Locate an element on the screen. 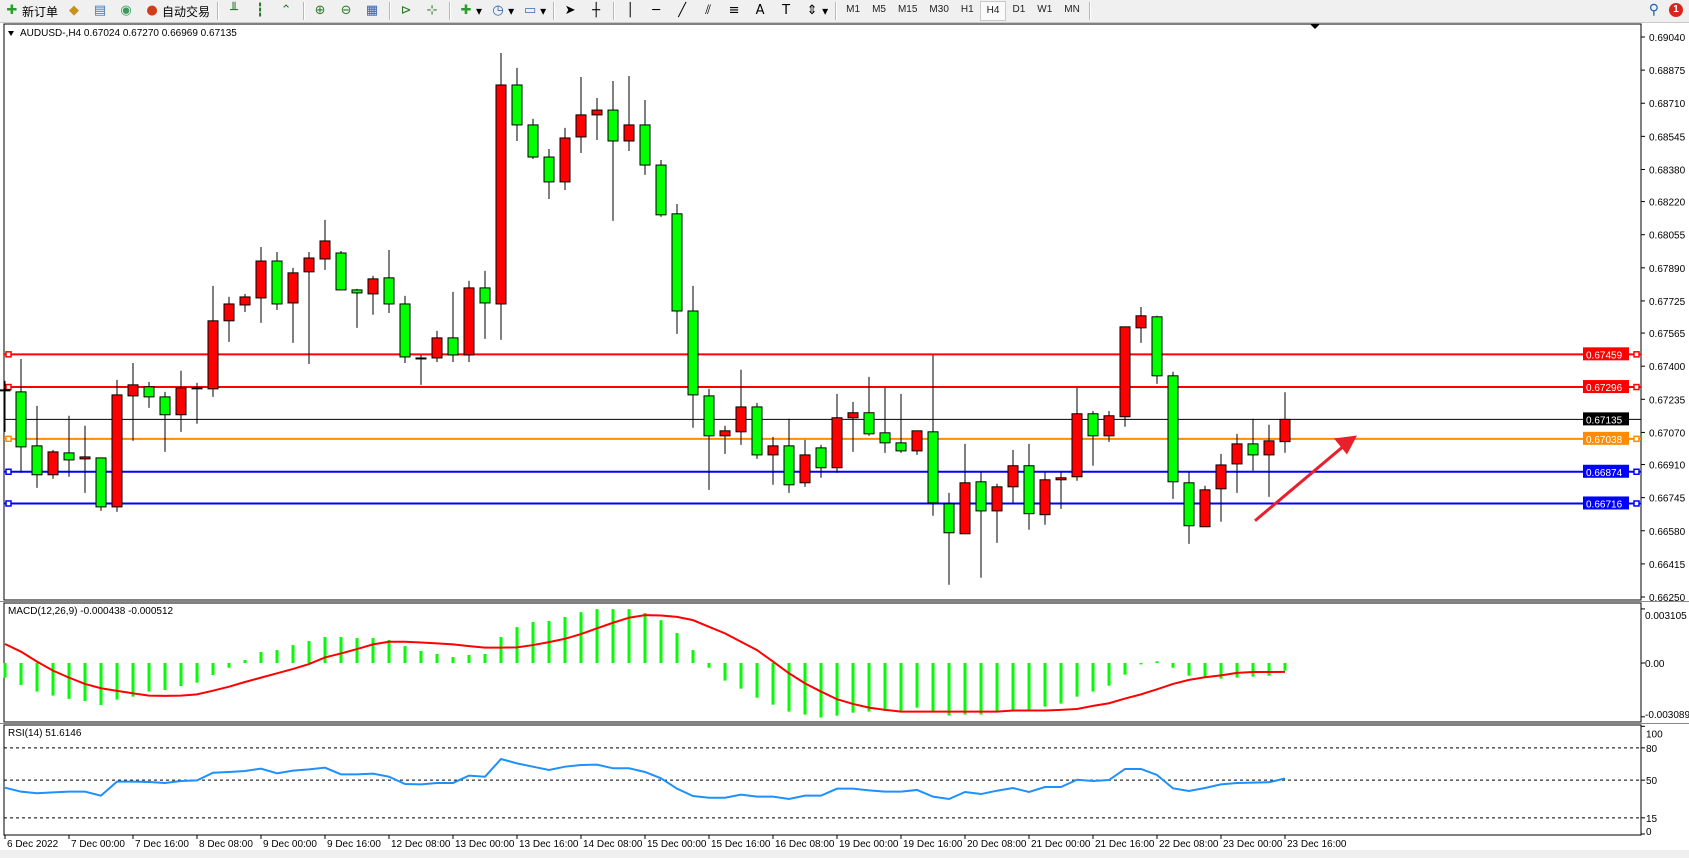 The width and height of the screenshot is (1689, 858). vertical-line-button: │ is located at coordinates (631, 11).